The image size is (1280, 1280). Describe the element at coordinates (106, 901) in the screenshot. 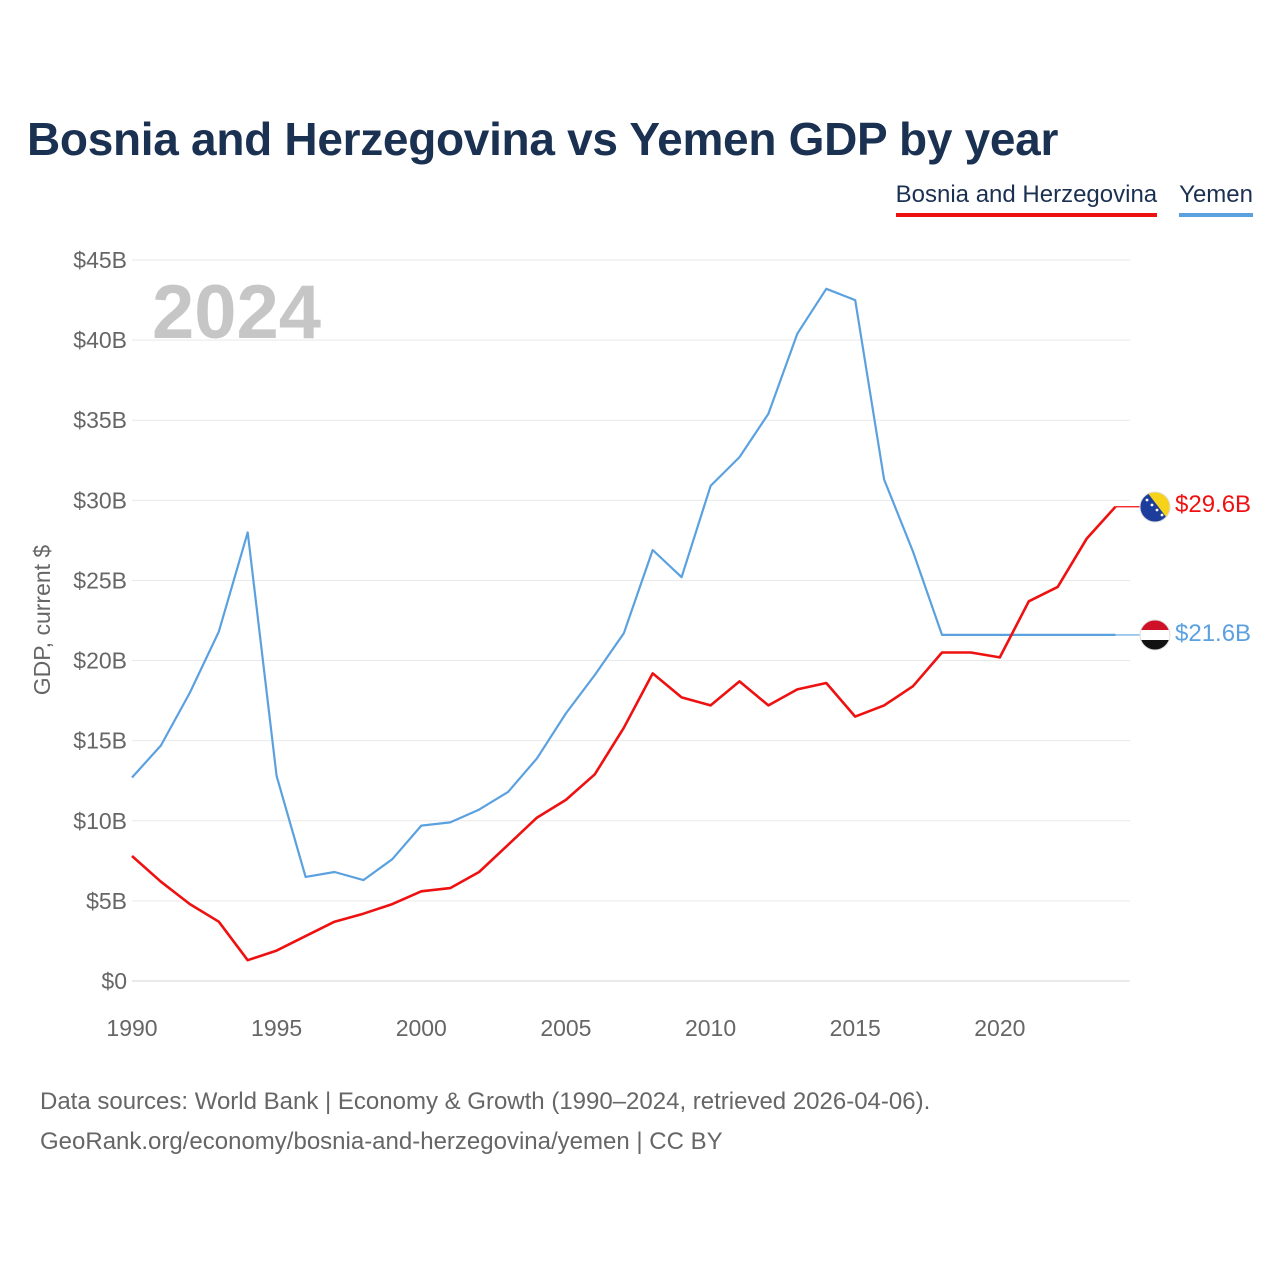

I see `y-tick-label: $5B` at that location.